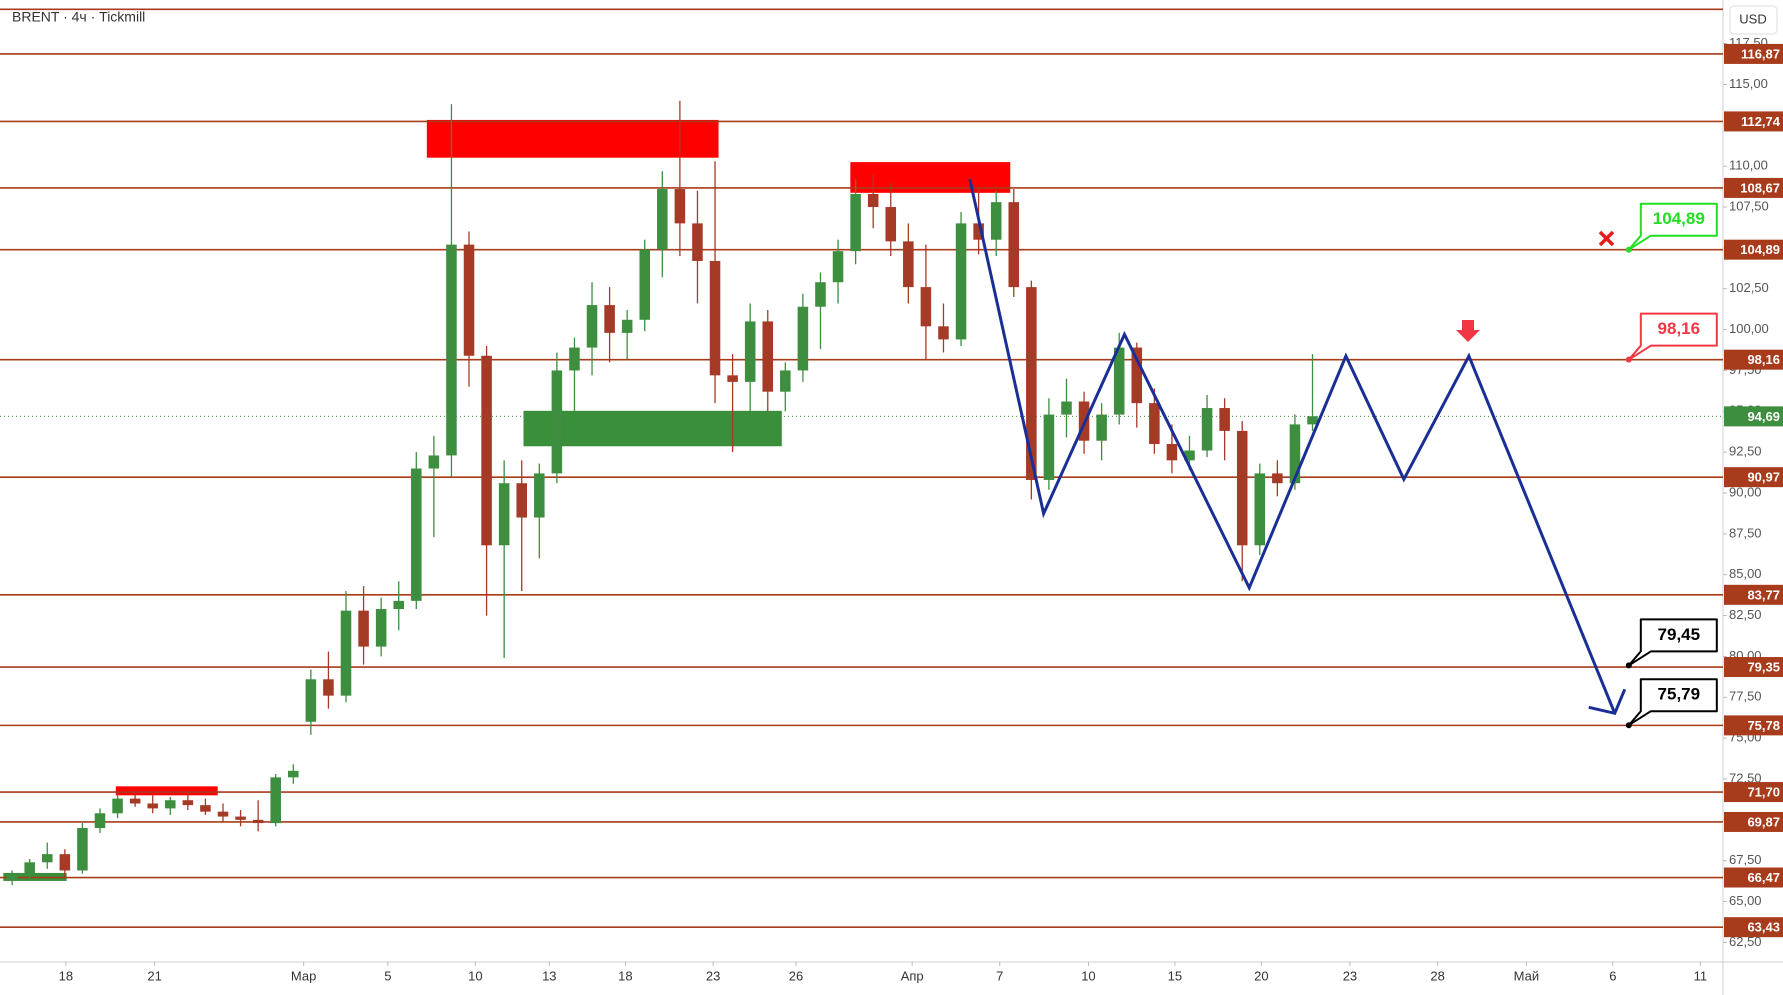 The image size is (1783, 995). I want to click on callout-label: 98,16, so click(1679, 328).